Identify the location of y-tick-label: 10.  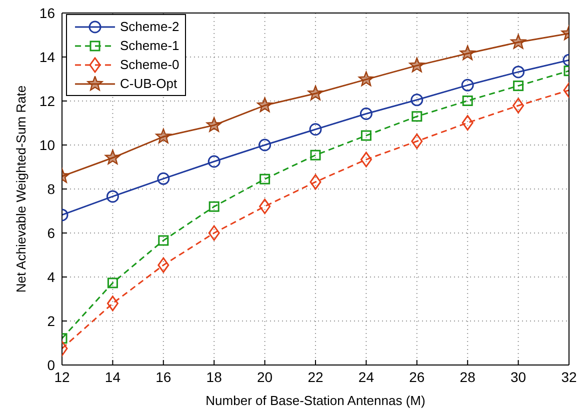
(47, 144).